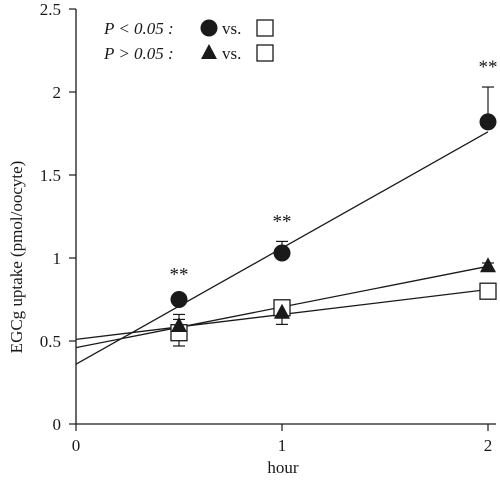 Image resolution: width=500 pixels, height=481 pixels. I want to click on y-tick-label: 1.5, so click(50, 175).